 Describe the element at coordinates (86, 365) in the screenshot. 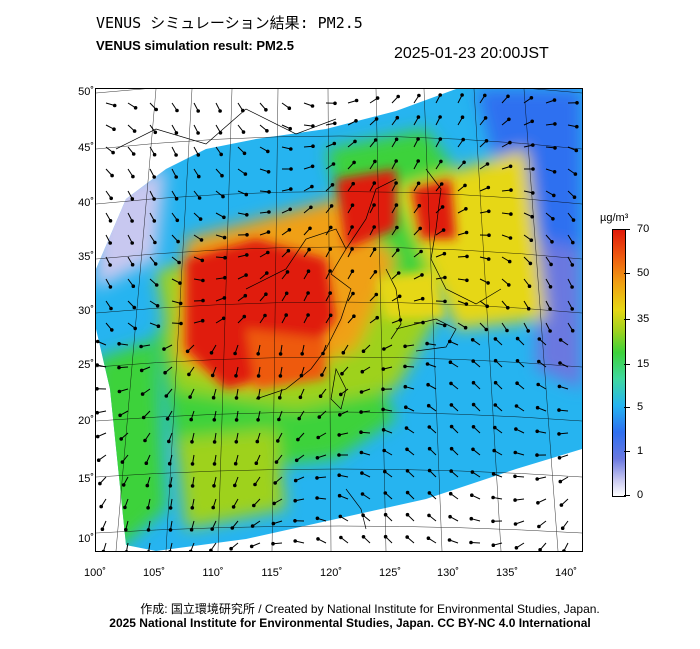

I see `lat-label-25: 25˚` at that location.